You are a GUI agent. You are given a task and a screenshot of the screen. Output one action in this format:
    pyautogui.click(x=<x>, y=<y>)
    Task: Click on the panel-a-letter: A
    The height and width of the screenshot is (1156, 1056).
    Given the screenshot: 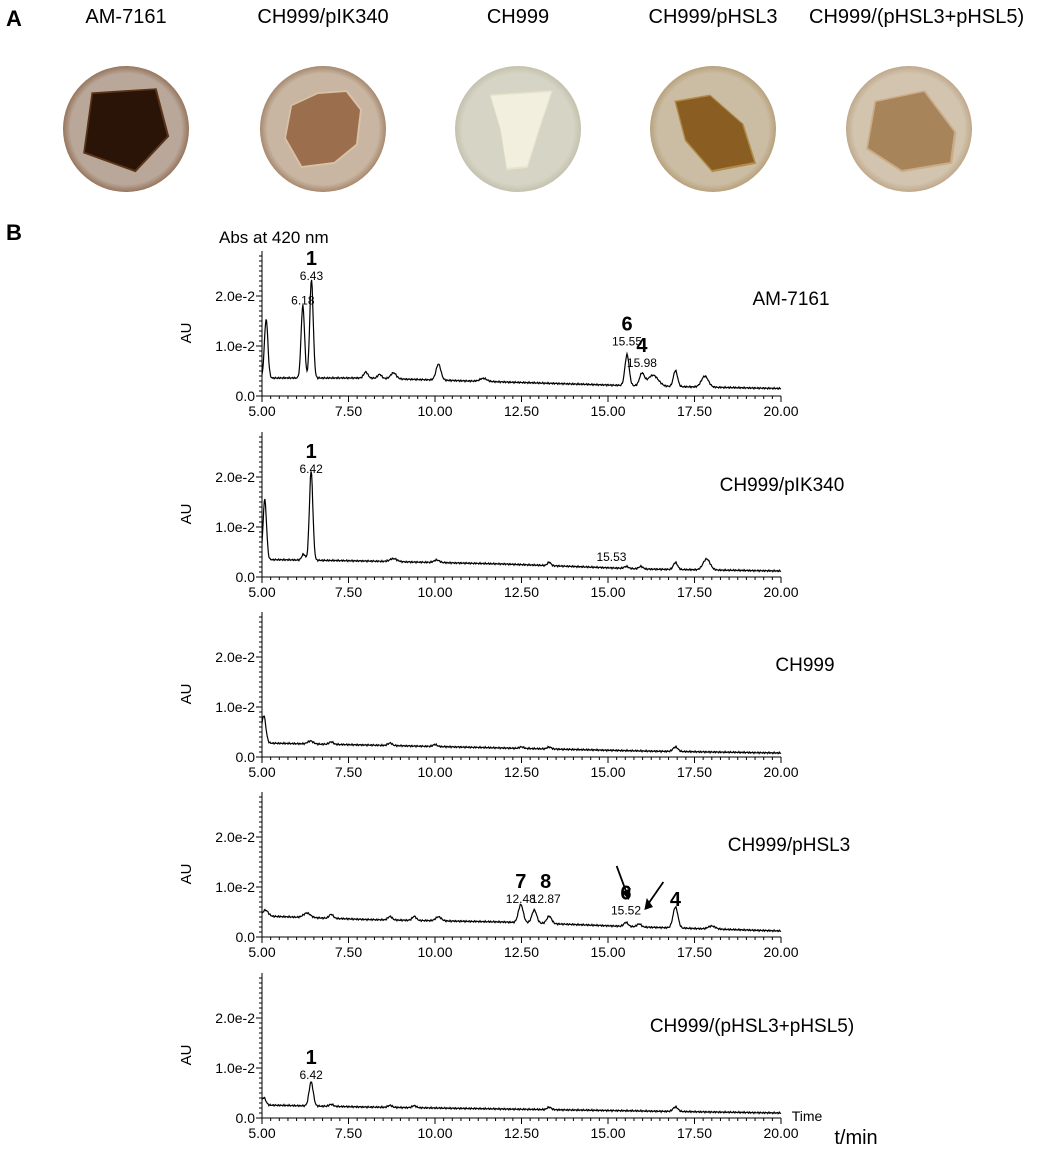 What is the action you would take?
    pyautogui.click(x=14, y=18)
    